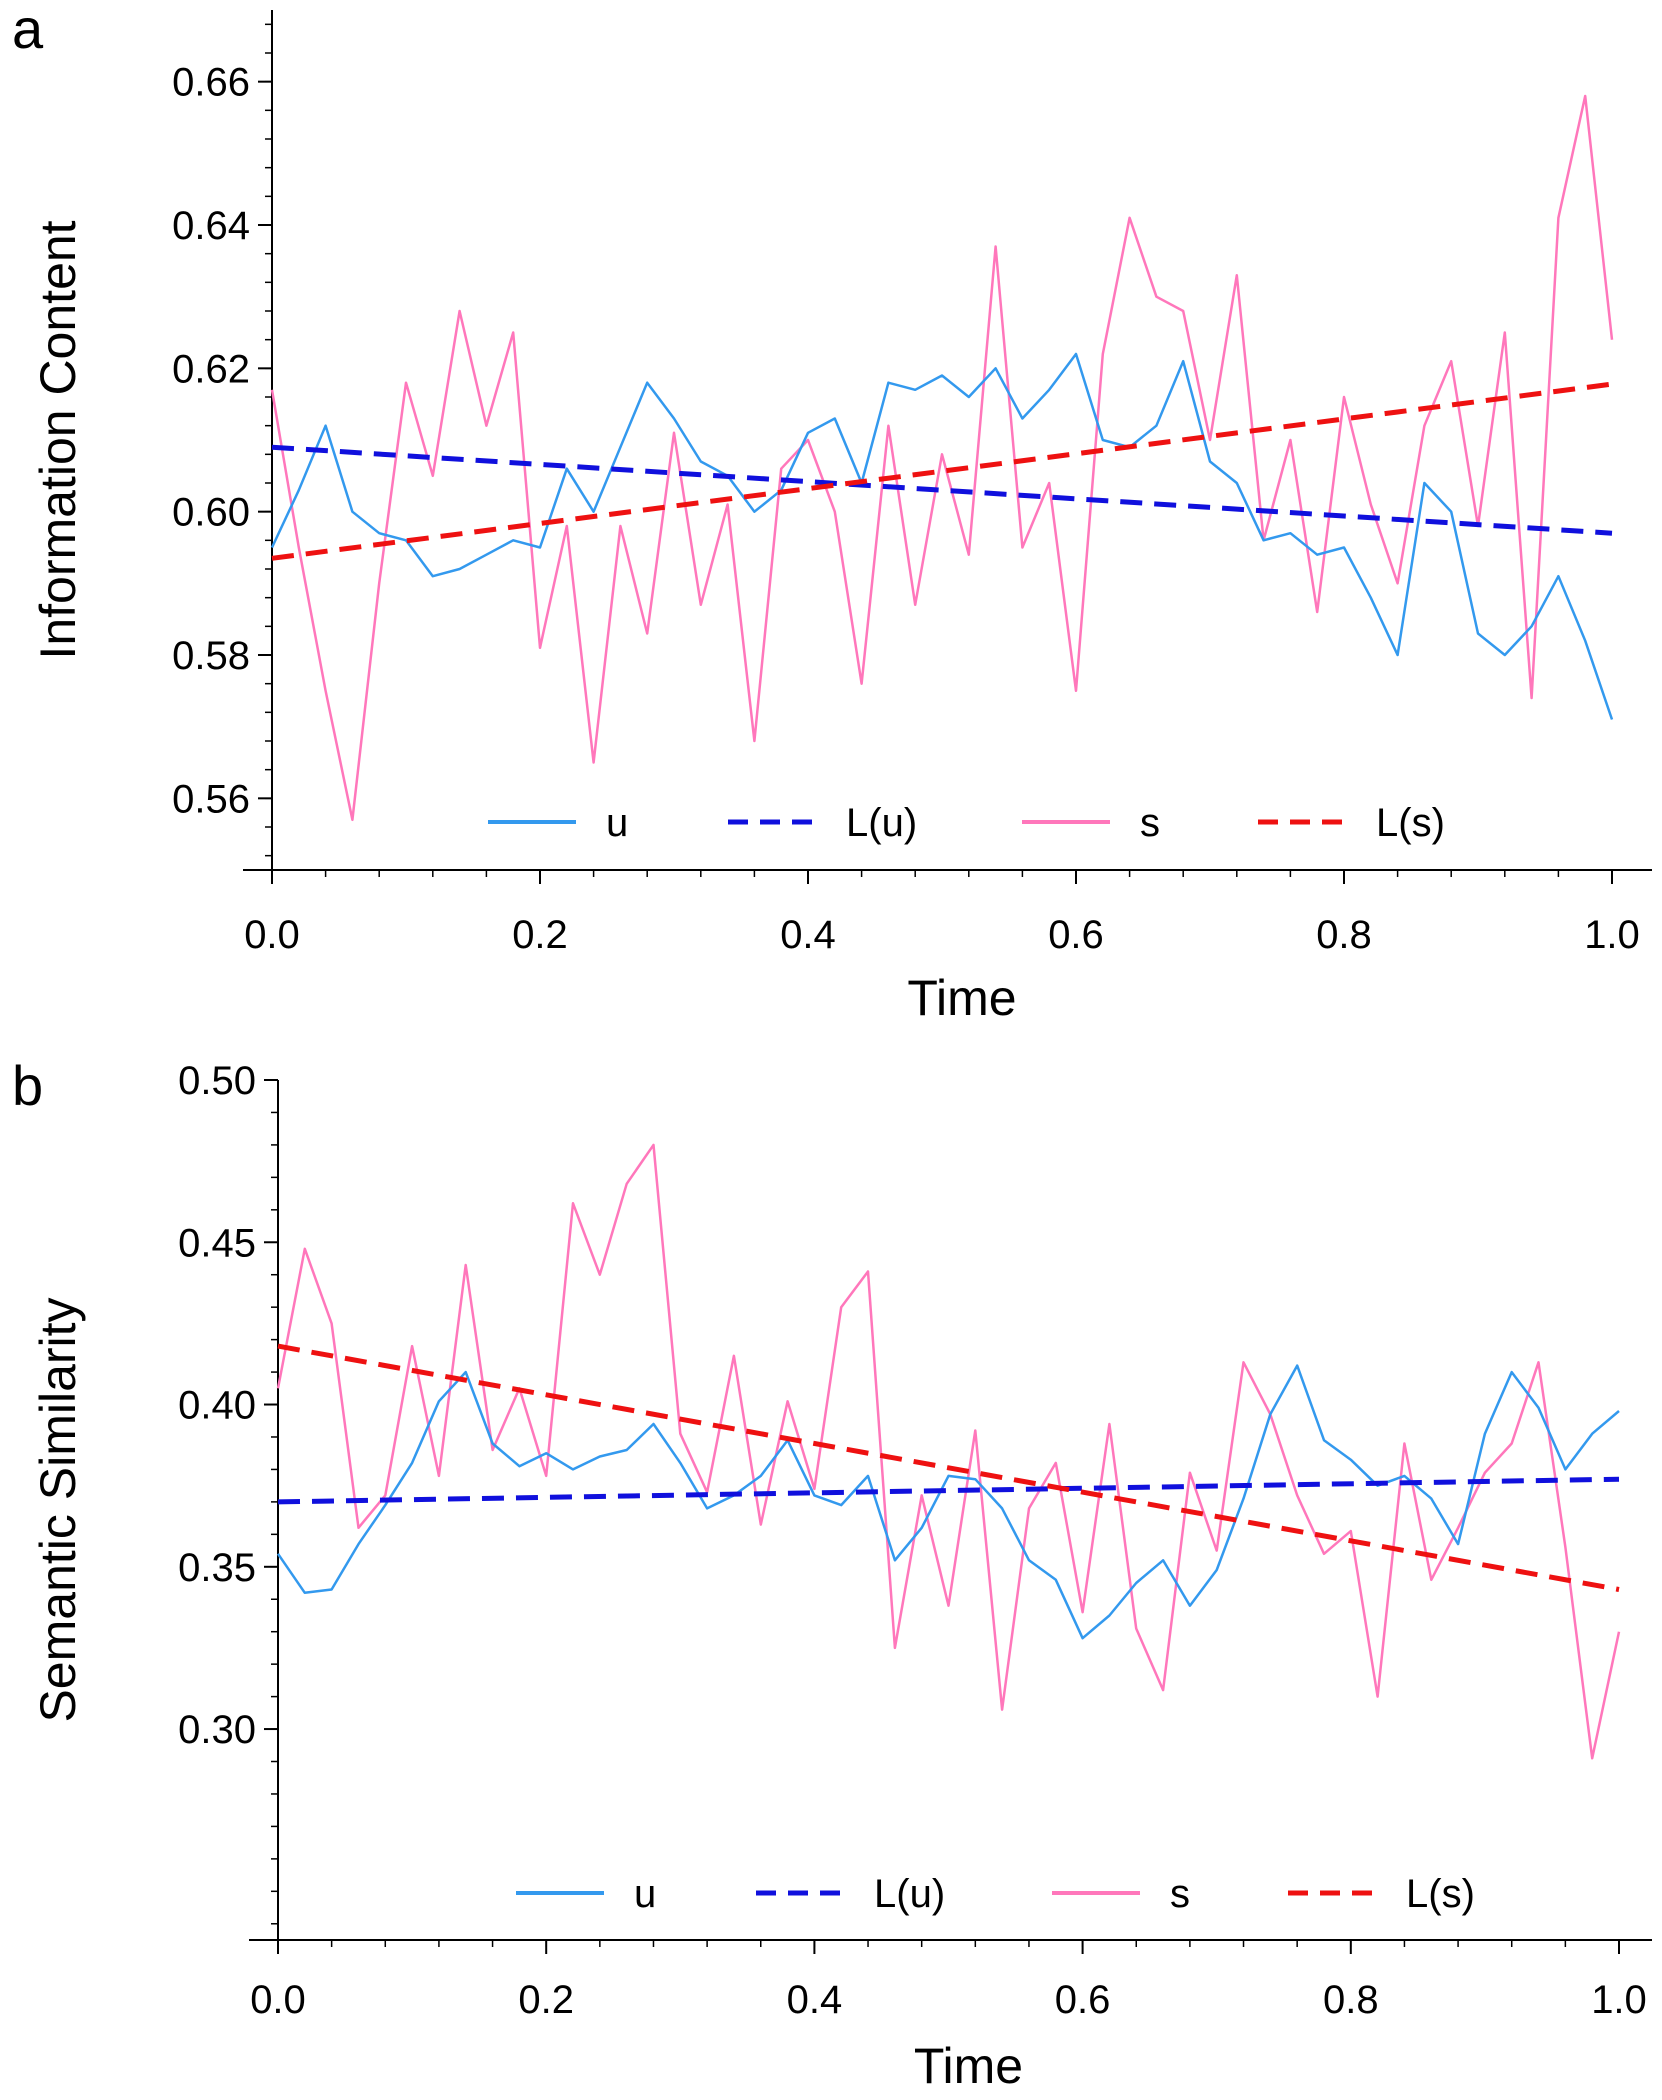 This screenshot has width=1662, height=2100. What do you see at coordinates (211, 513) in the screenshot?
I see `y-tick-label: 0.60` at bounding box center [211, 513].